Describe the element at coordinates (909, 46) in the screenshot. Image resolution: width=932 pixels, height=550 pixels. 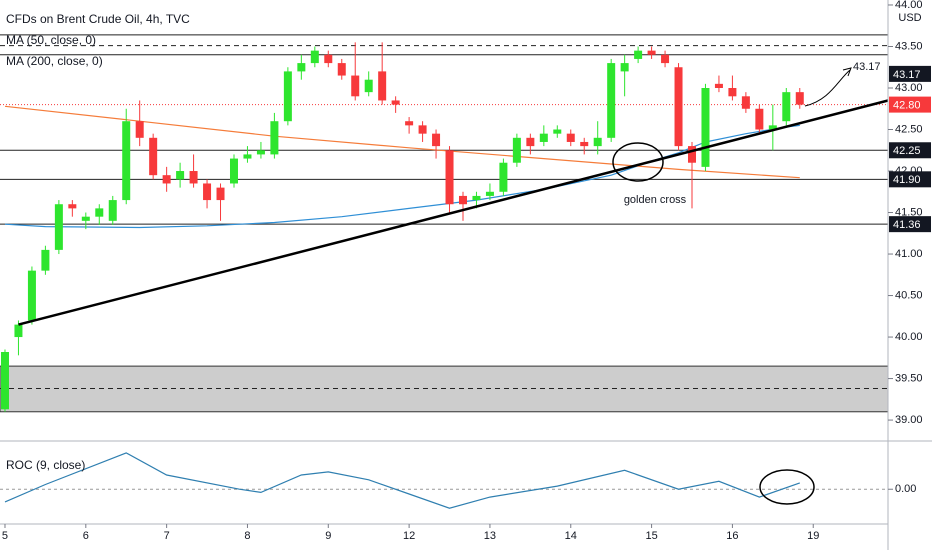
I see `y-tick-label: 43.50` at that location.